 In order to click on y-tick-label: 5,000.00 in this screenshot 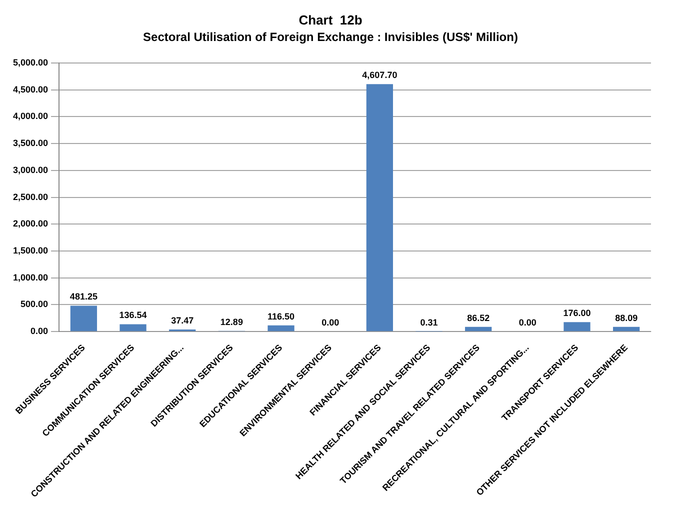, I will do `click(30, 62)`.